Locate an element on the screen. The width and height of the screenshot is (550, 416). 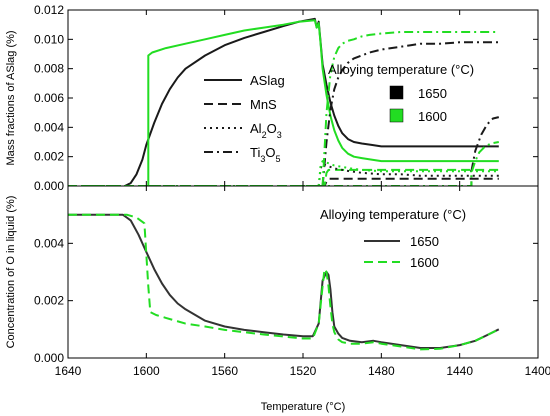
legend-label: MnS is located at coordinates (263, 104).